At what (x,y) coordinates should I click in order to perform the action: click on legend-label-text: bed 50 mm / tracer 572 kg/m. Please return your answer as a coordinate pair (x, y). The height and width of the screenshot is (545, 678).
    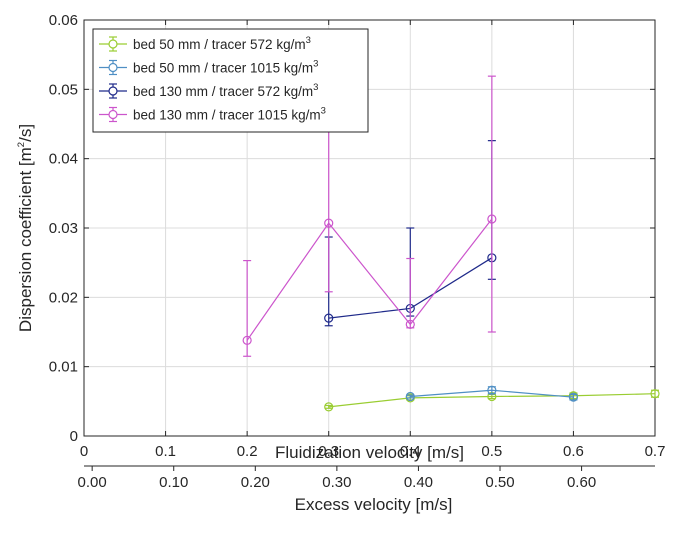
    Looking at the image, I should click on (219, 44).